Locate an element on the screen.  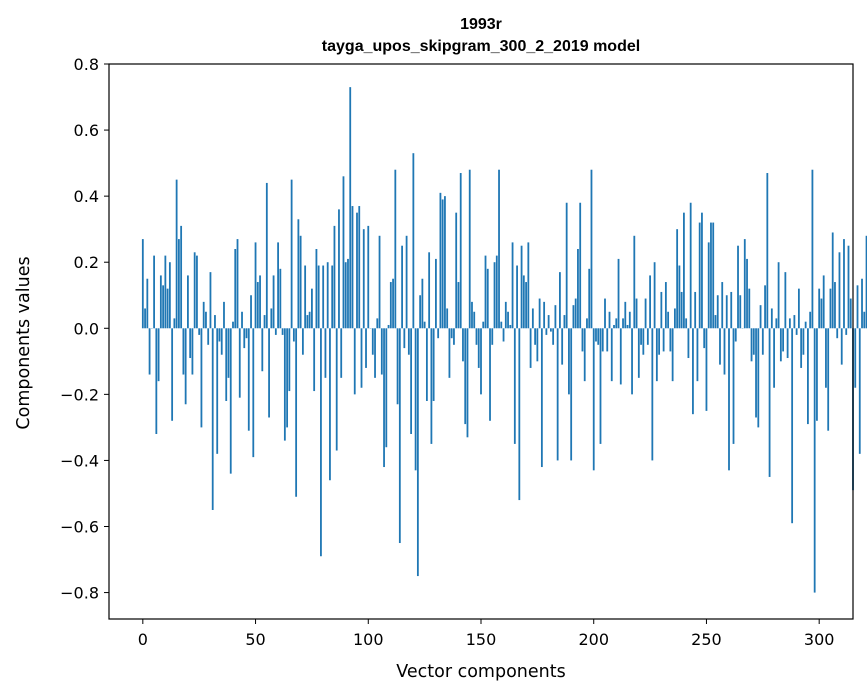
x-tick-label: 200 is located at coordinates (593, 639).